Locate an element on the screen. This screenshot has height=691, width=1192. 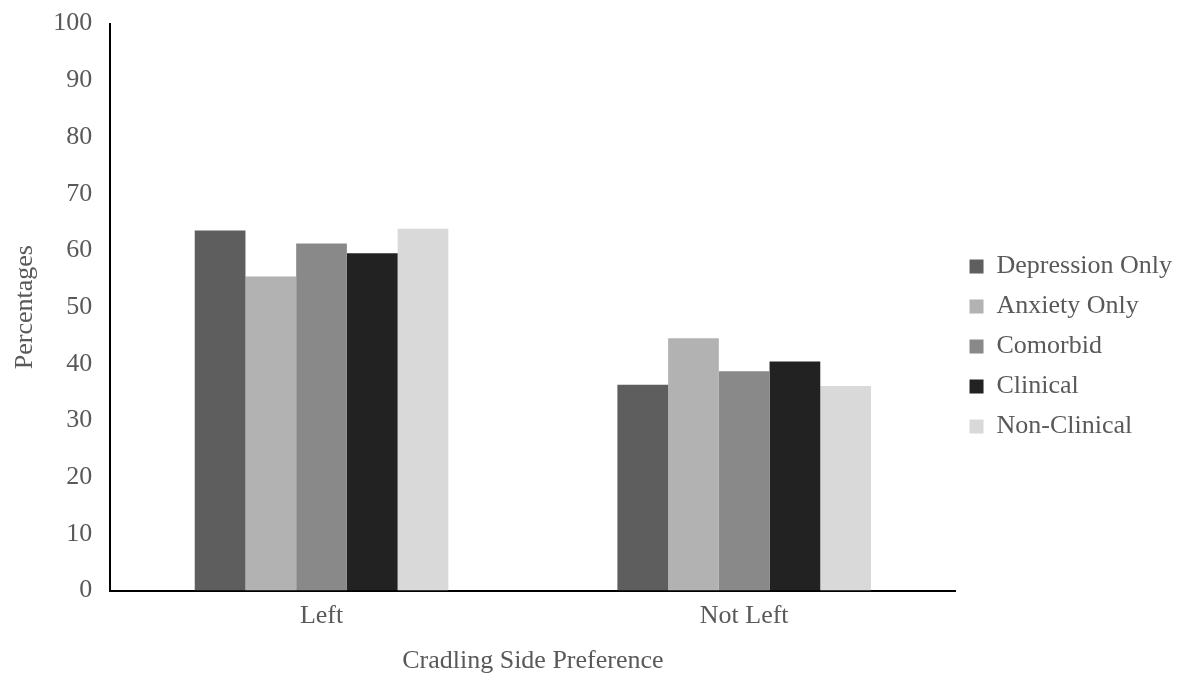
y-tick-label: 30 is located at coordinates (79, 419).